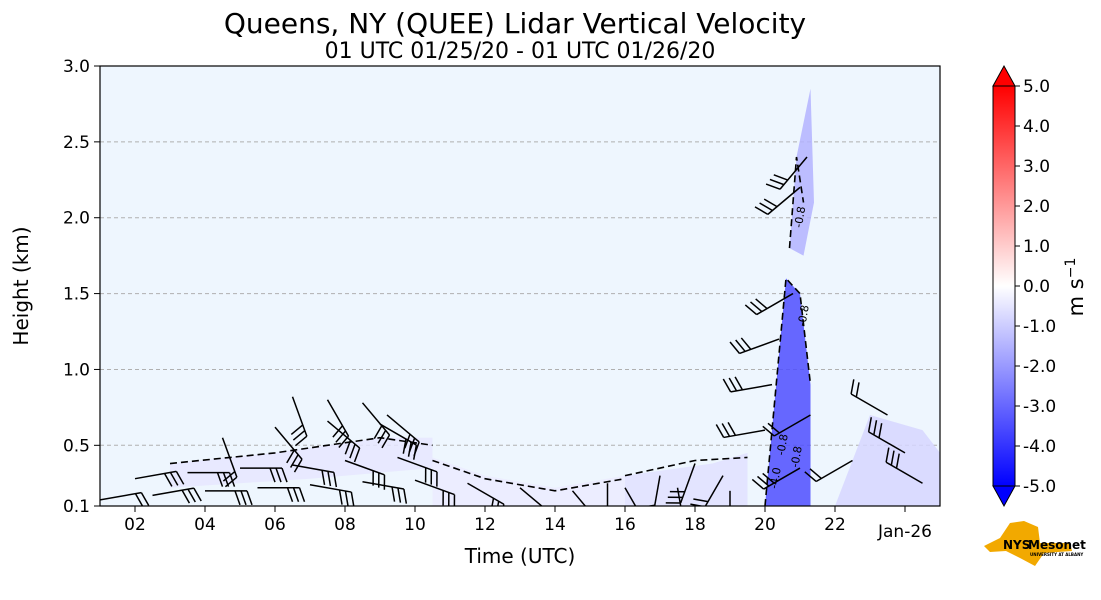  What do you see at coordinates (1056, 554) in the screenshot?
I see `logo-tagline: UNIVERSITY AT ALBANY` at bounding box center [1056, 554].